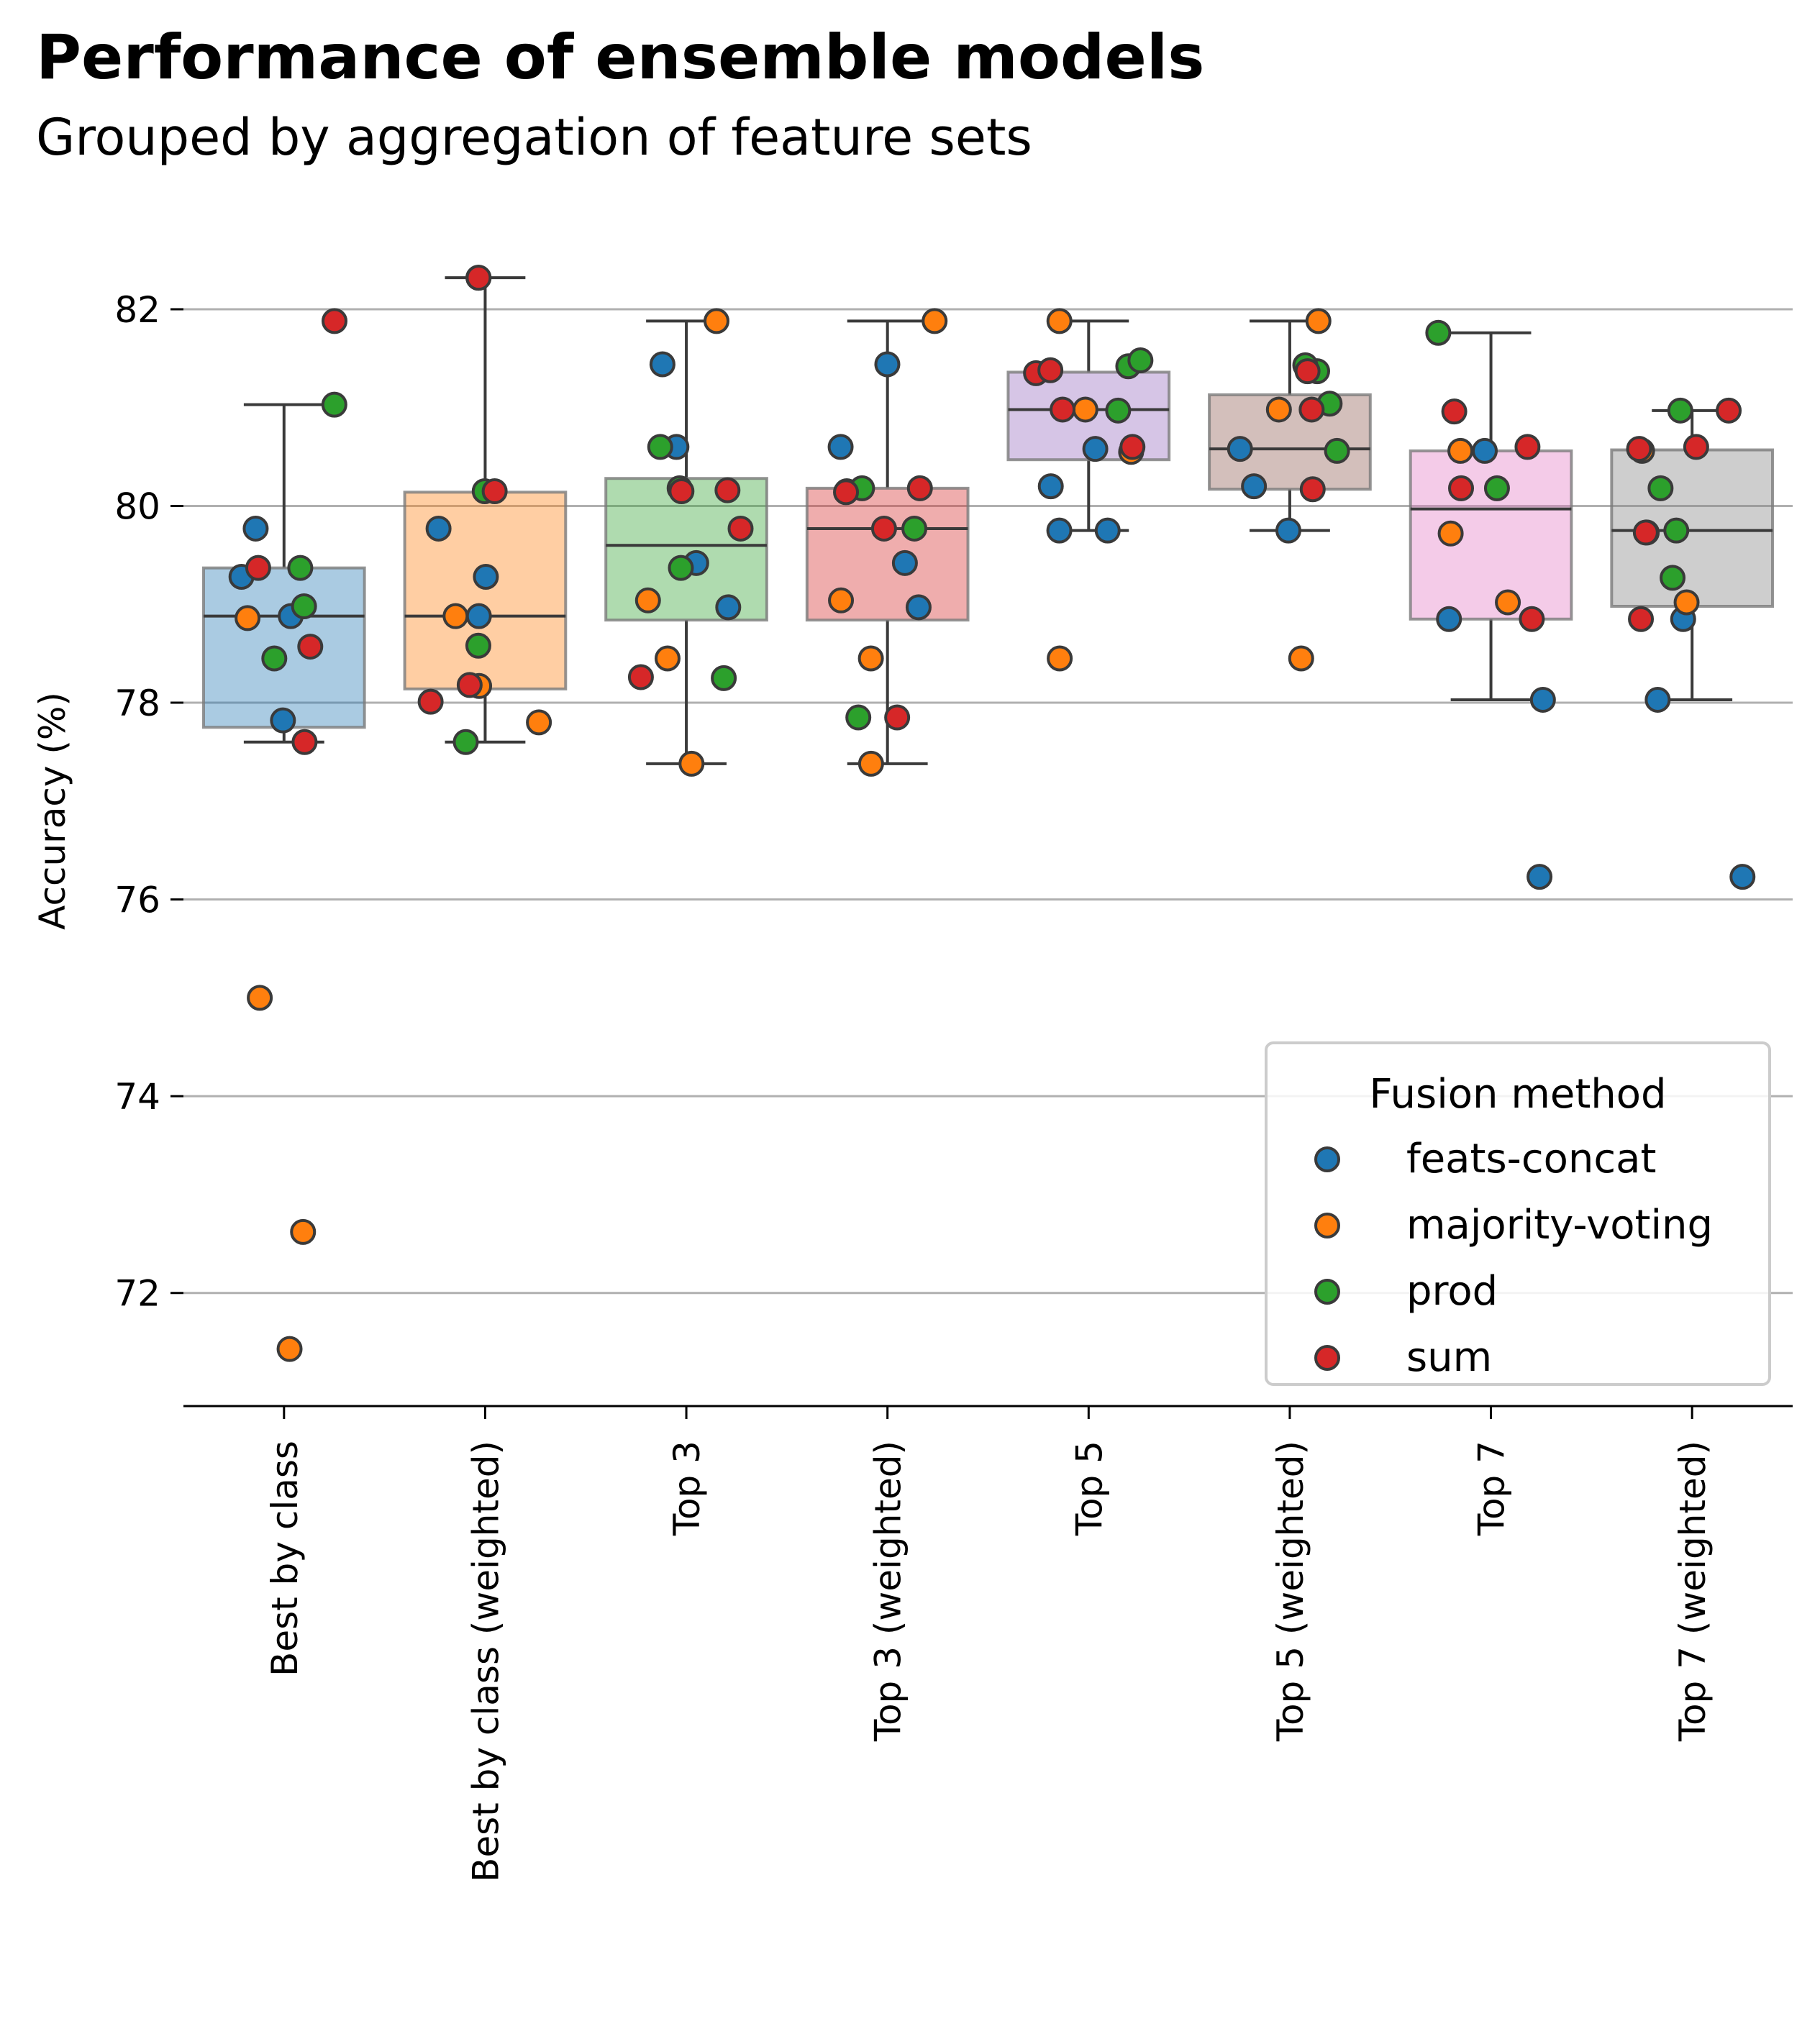  I want to click on legend-label-prod: prod, so click(1452, 1291).